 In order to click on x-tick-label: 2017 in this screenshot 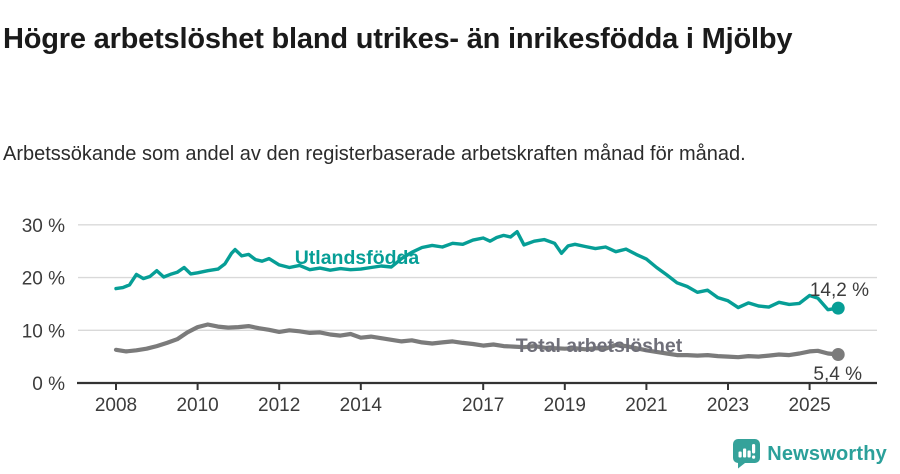, I will do `click(483, 405)`.